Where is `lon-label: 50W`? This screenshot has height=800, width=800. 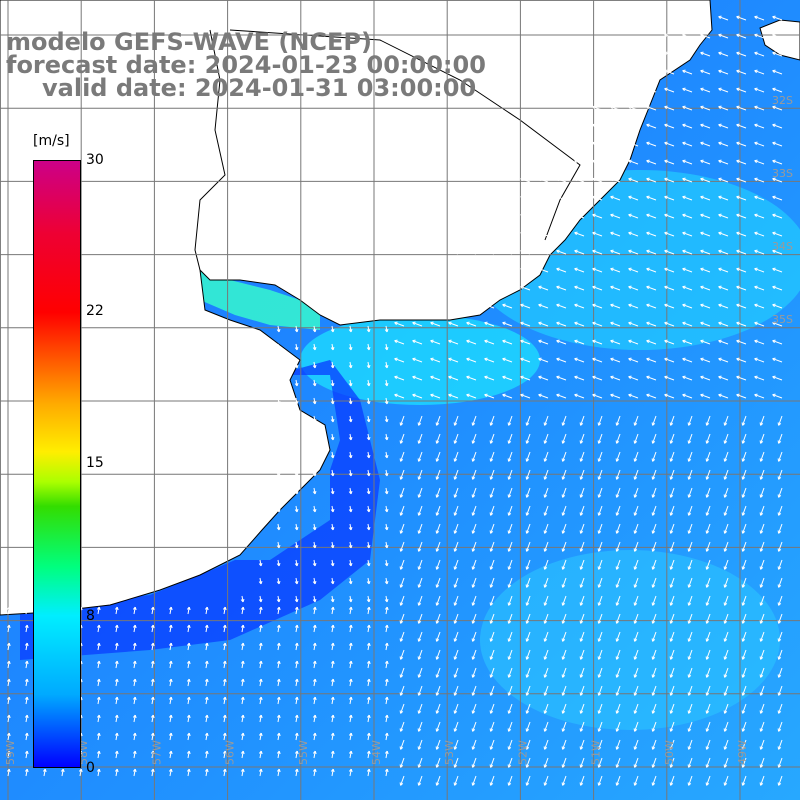 lon-label: 50W is located at coordinates (669, 752).